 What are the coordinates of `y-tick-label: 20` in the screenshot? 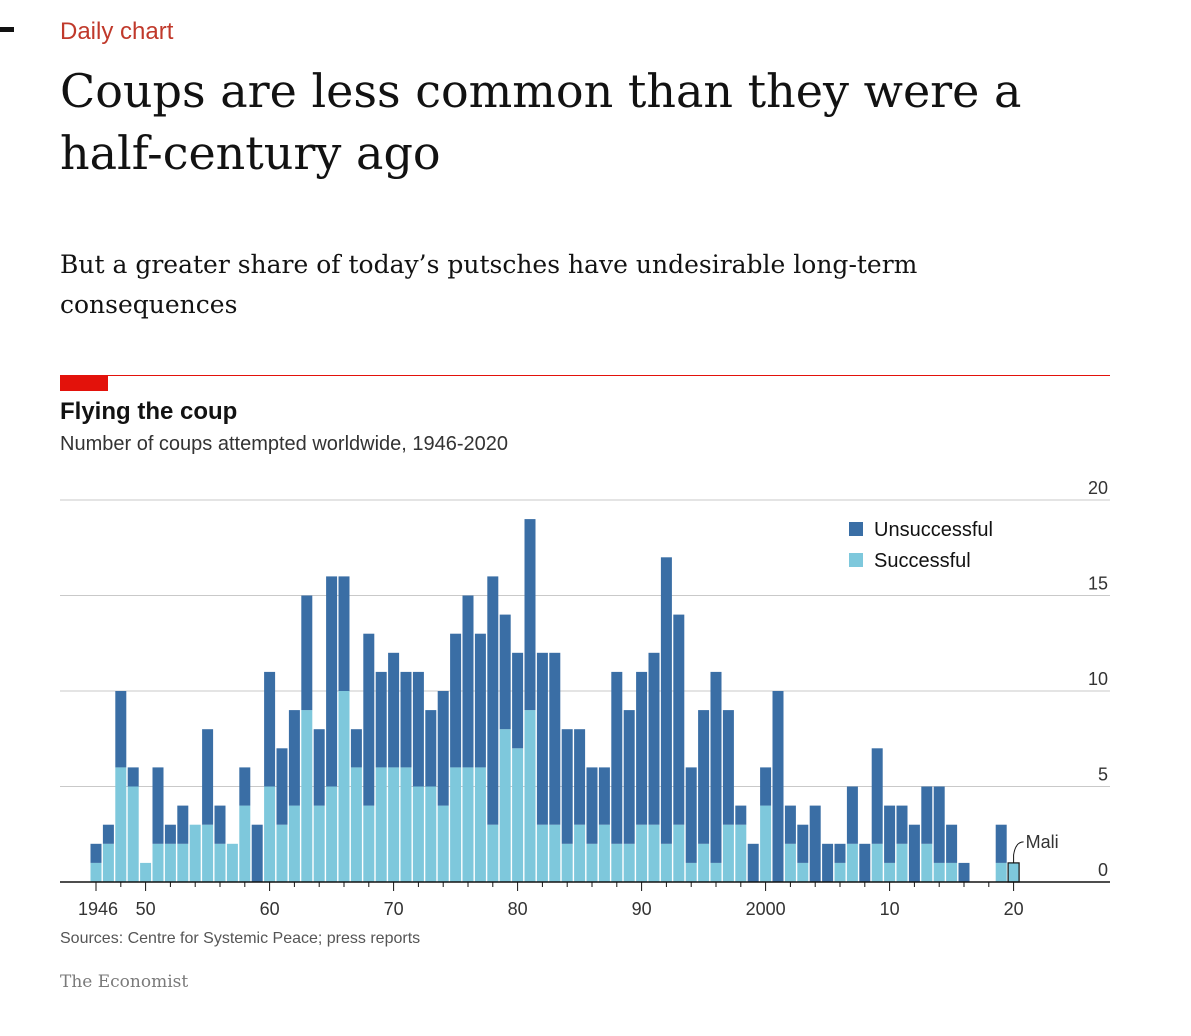 It's located at (1098, 488).